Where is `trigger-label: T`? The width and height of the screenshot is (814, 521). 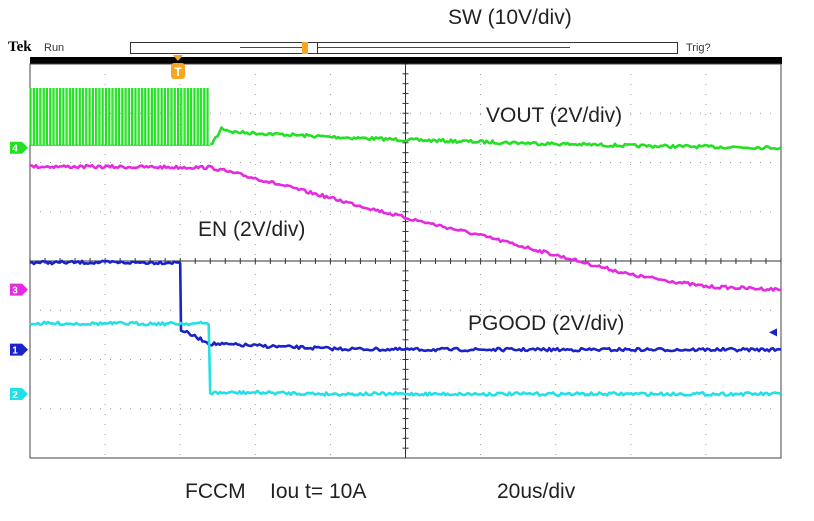
trigger-label: T is located at coordinates (178, 72).